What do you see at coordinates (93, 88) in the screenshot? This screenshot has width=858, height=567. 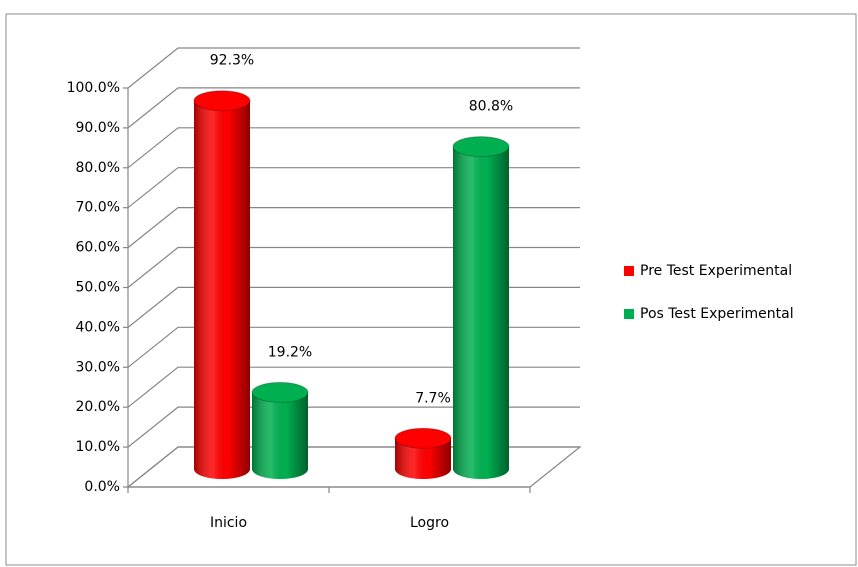 I see `y-tick-label: 100.0%` at bounding box center [93, 88].